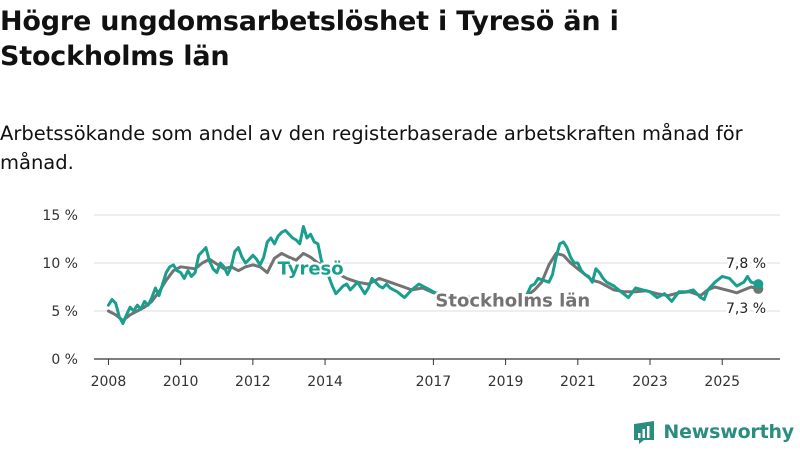  Describe the element at coordinates (746, 309) in the screenshot. I see `end-value-stockholms-lan: 7,3 %` at that location.